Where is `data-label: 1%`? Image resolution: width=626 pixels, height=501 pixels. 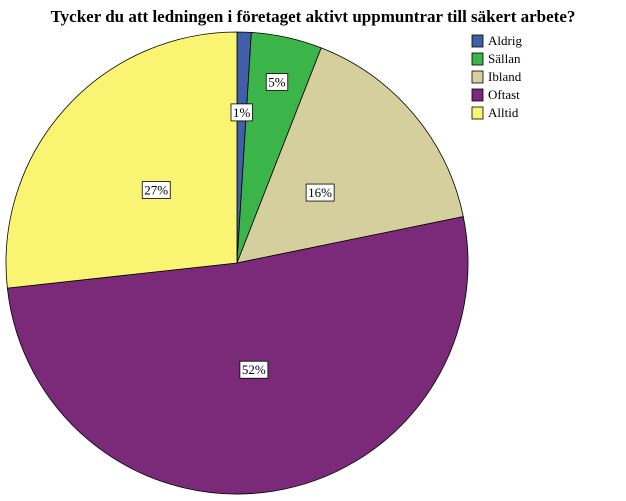
data-label: 1% is located at coordinates (241, 112).